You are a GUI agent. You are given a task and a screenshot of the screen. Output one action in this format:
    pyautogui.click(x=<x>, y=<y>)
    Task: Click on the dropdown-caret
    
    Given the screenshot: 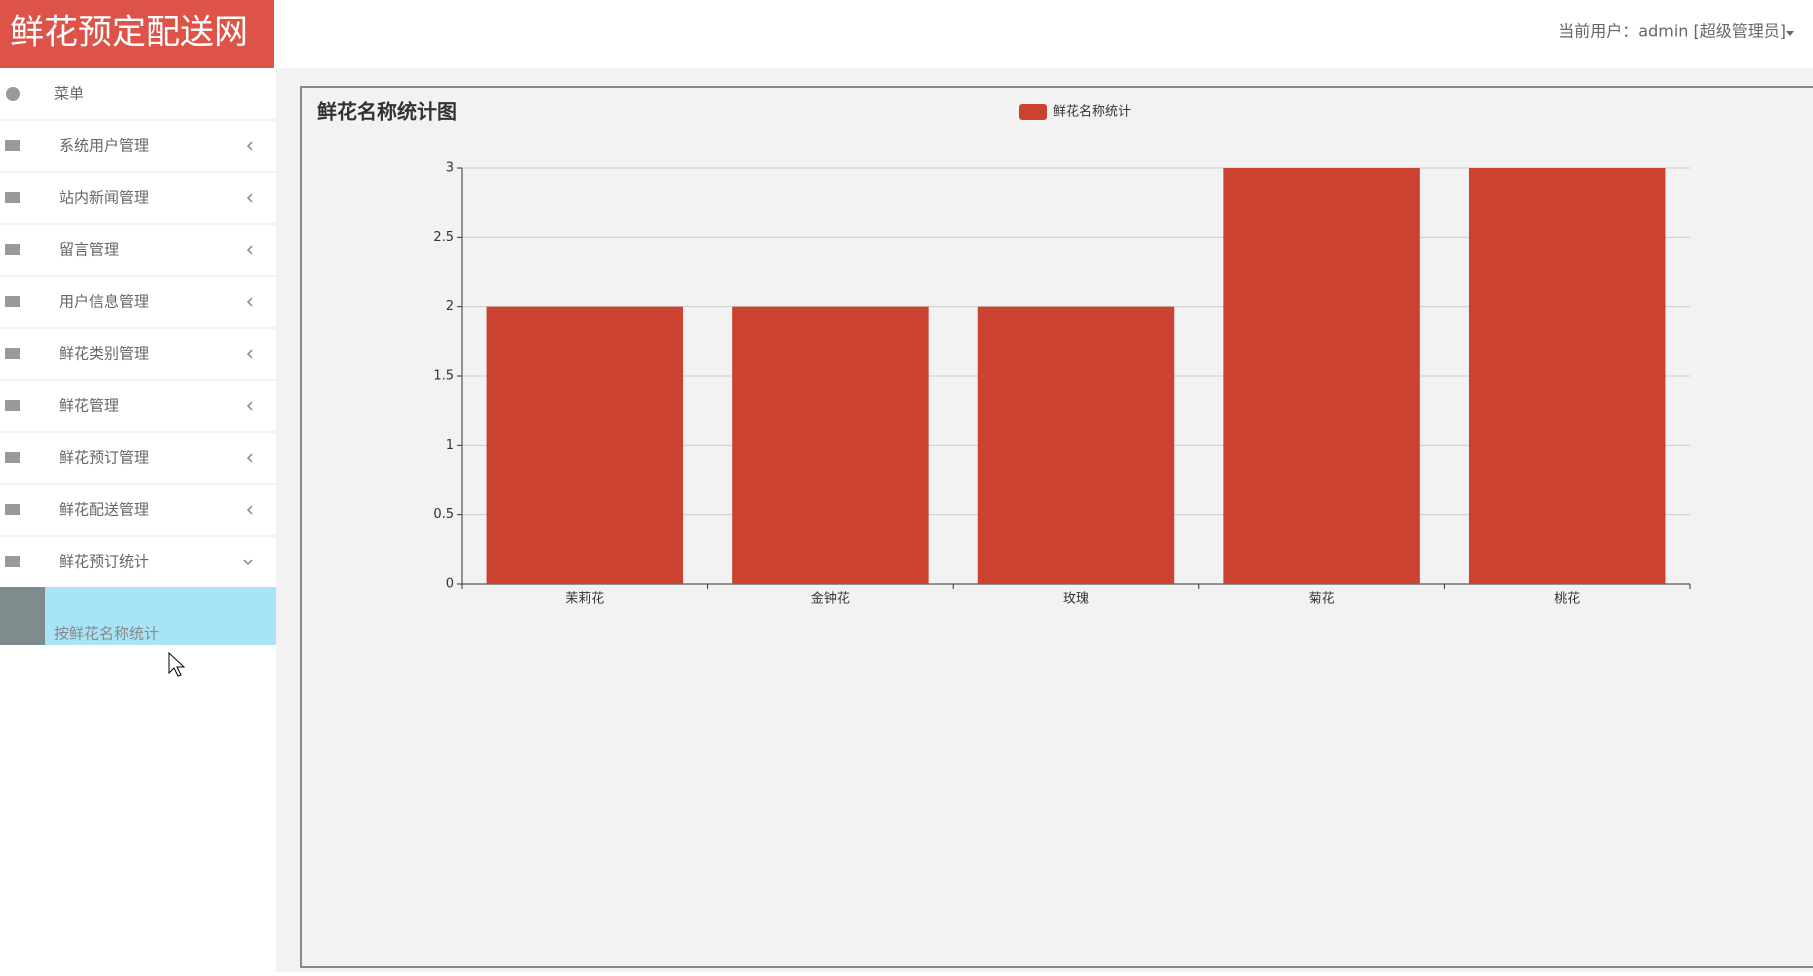 What is the action you would take?
    pyautogui.click(x=1790, y=33)
    